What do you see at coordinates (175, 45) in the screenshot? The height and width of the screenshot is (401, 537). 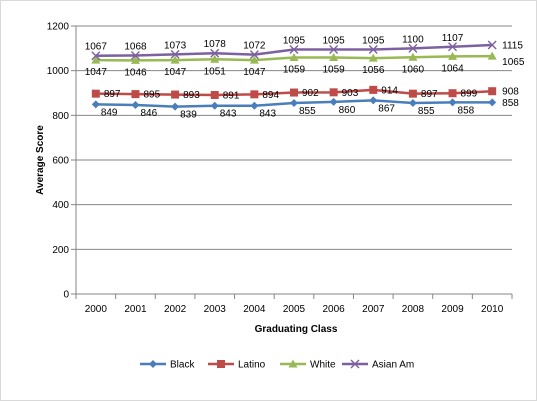 I see `data-label-asian-am: 1073` at bounding box center [175, 45].